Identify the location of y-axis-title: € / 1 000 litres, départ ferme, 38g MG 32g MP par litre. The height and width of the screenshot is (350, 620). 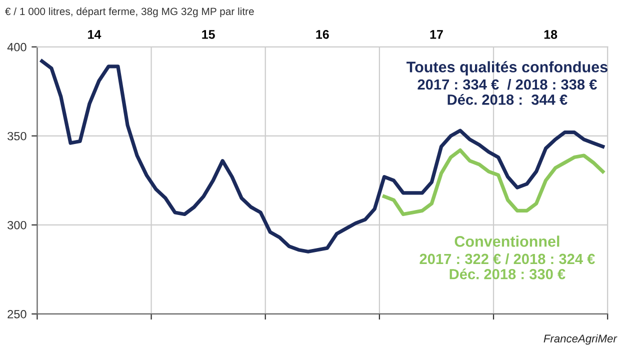
(129, 12).